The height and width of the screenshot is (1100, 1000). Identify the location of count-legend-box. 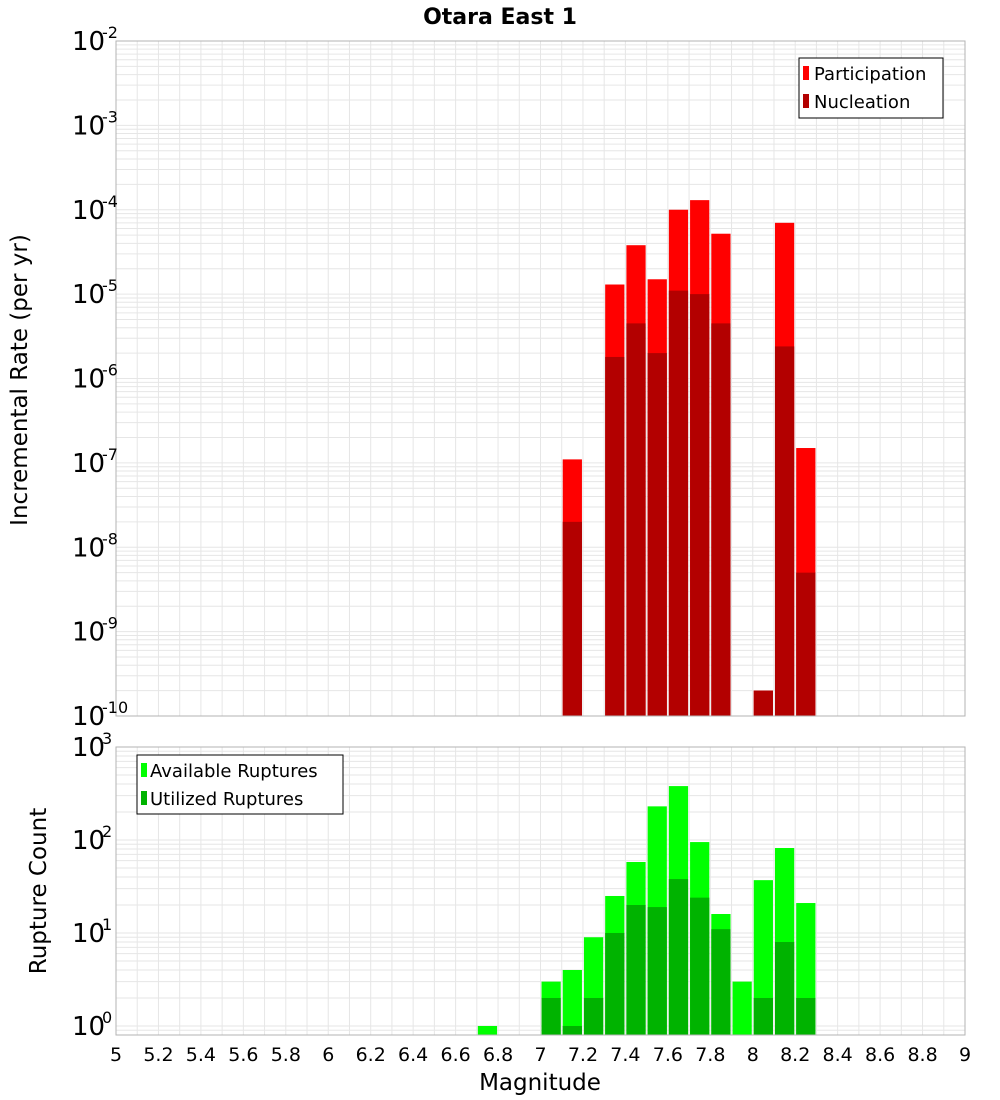
(240, 784).